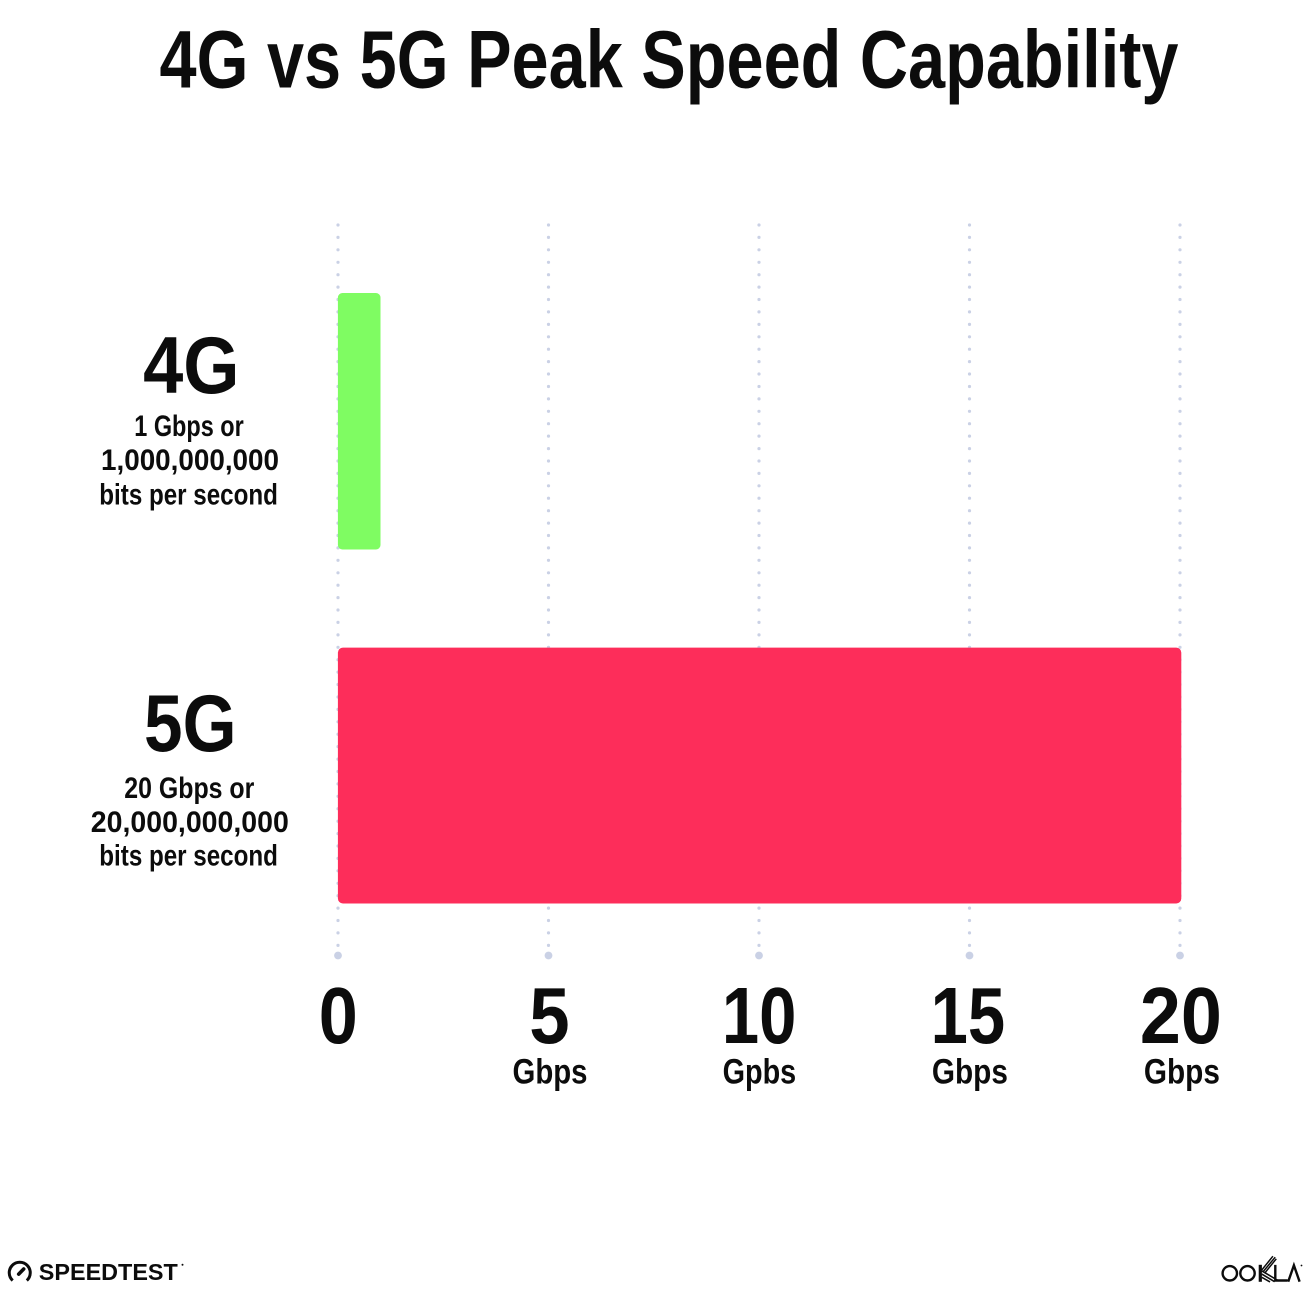  What do you see at coordinates (338, 1015) in the screenshot?
I see `svg-text: 0` at bounding box center [338, 1015].